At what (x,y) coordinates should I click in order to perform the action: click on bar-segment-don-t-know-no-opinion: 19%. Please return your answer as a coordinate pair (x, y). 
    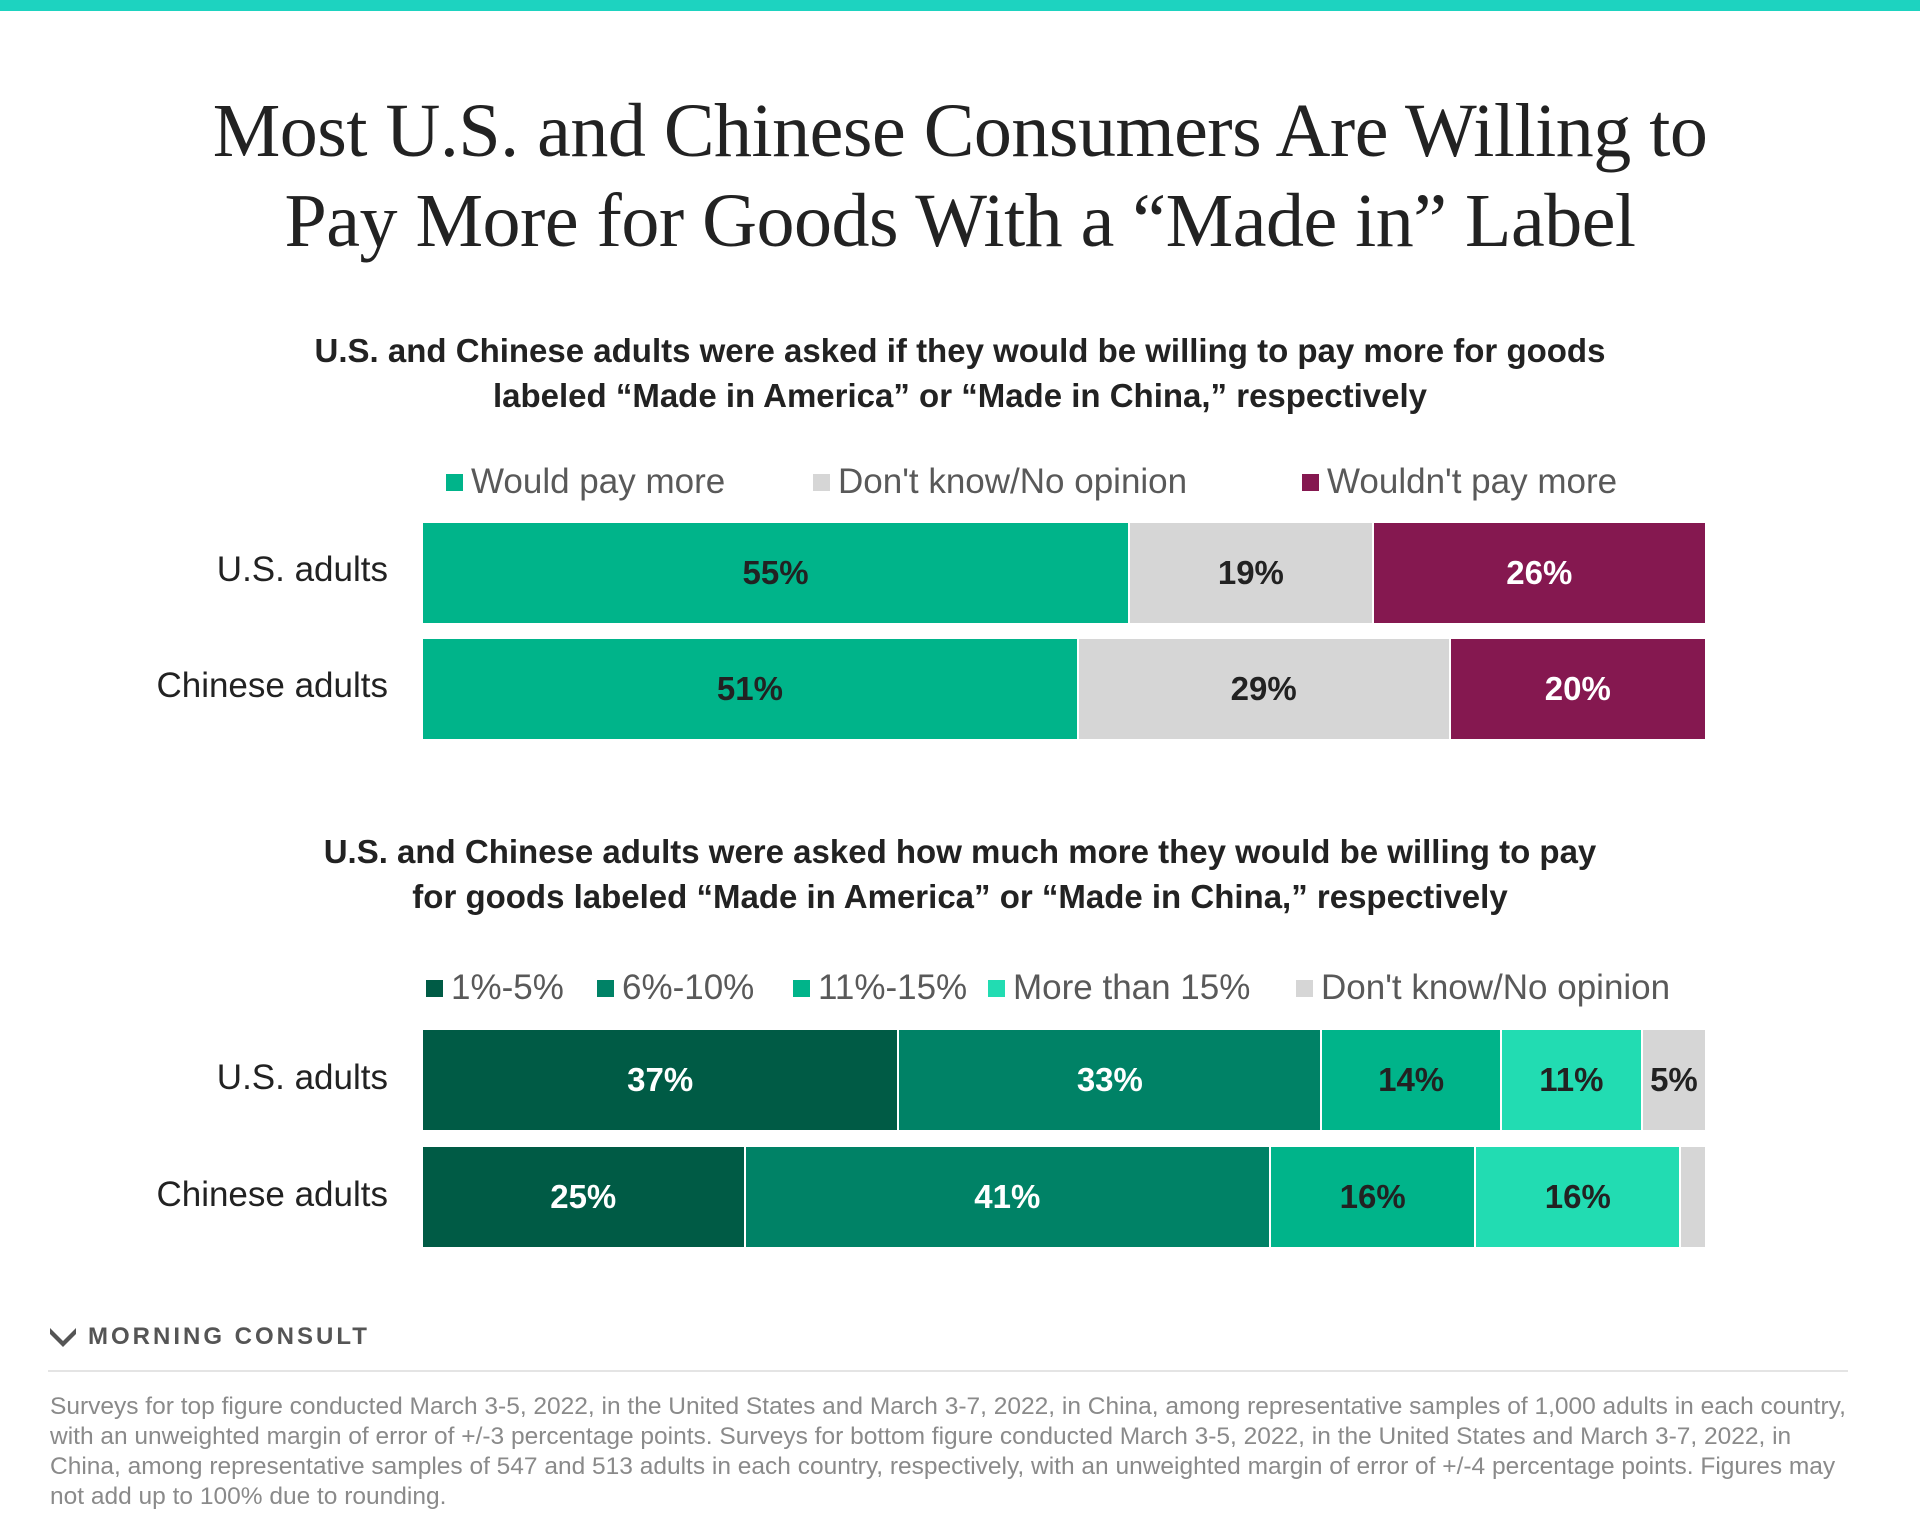
    Looking at the image, I should click on (1250, 573).